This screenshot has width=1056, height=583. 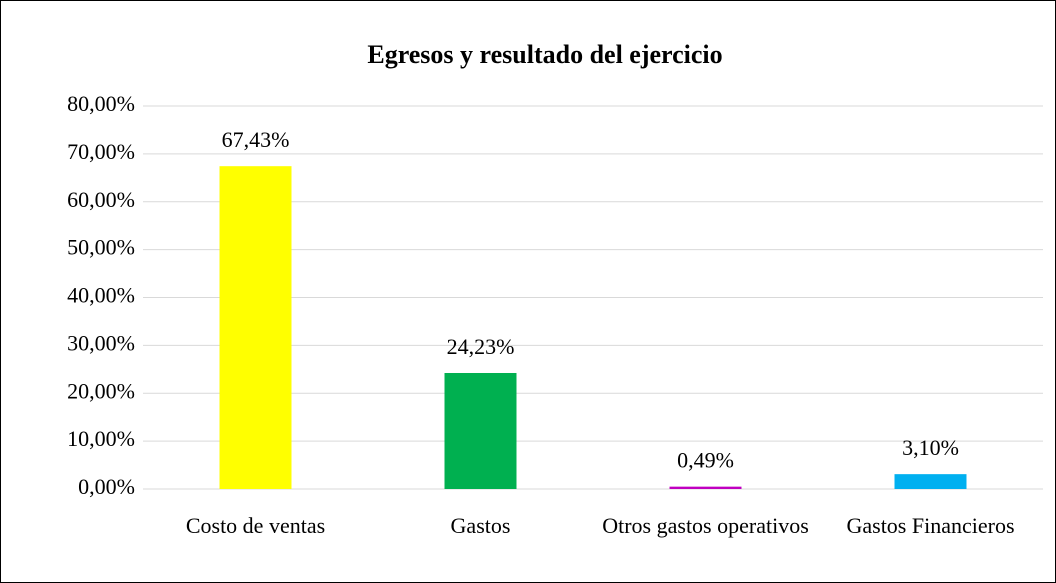 What do you see at coordinates (101, 390) in the screenshot?
I see `y-tick-label: 20,00%` at bounding box center [101, 390].